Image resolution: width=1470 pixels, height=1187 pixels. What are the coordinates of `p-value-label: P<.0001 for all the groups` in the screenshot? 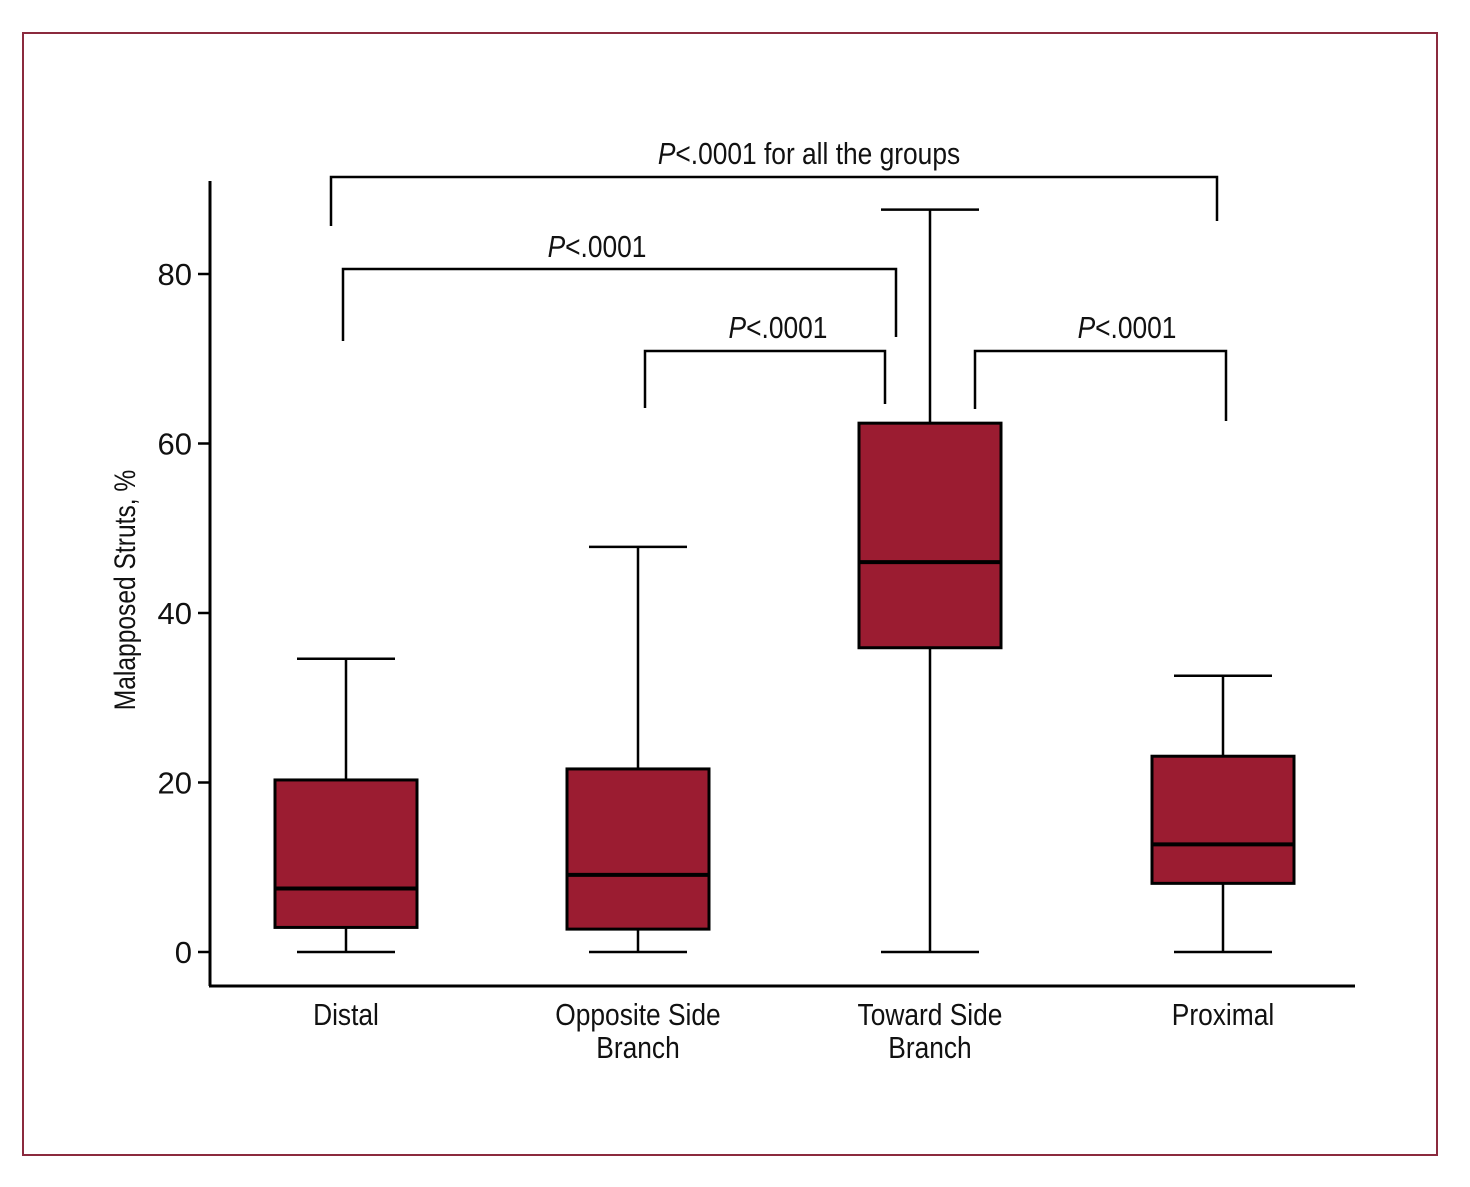 It's located at (809, 154).